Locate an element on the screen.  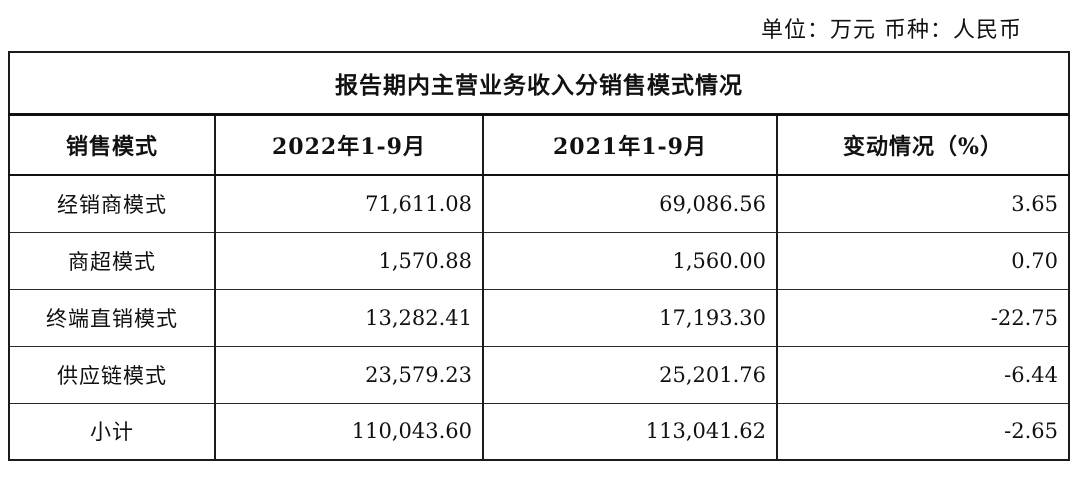
table-row-distributor: 经销商模式 71,611.08 69,086.56 3.65 is located at coordinates (539, 203).